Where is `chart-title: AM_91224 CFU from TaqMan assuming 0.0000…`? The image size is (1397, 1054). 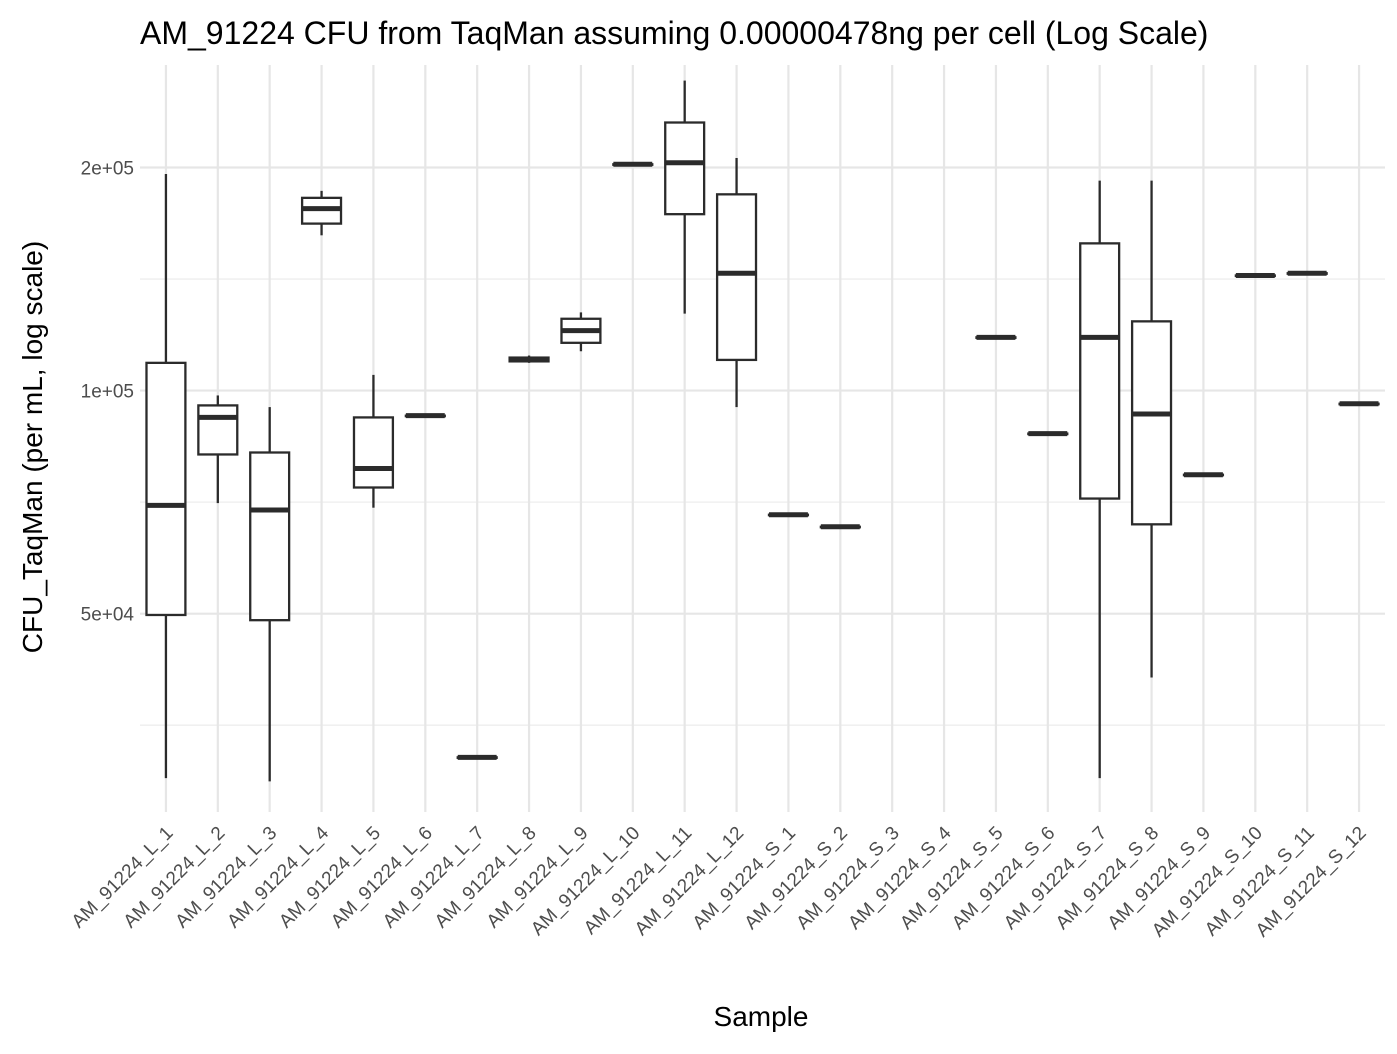 chart-title: AM_91224 CFU from TaqMan assuming 0.0000… is located at coordinates (674, 33).